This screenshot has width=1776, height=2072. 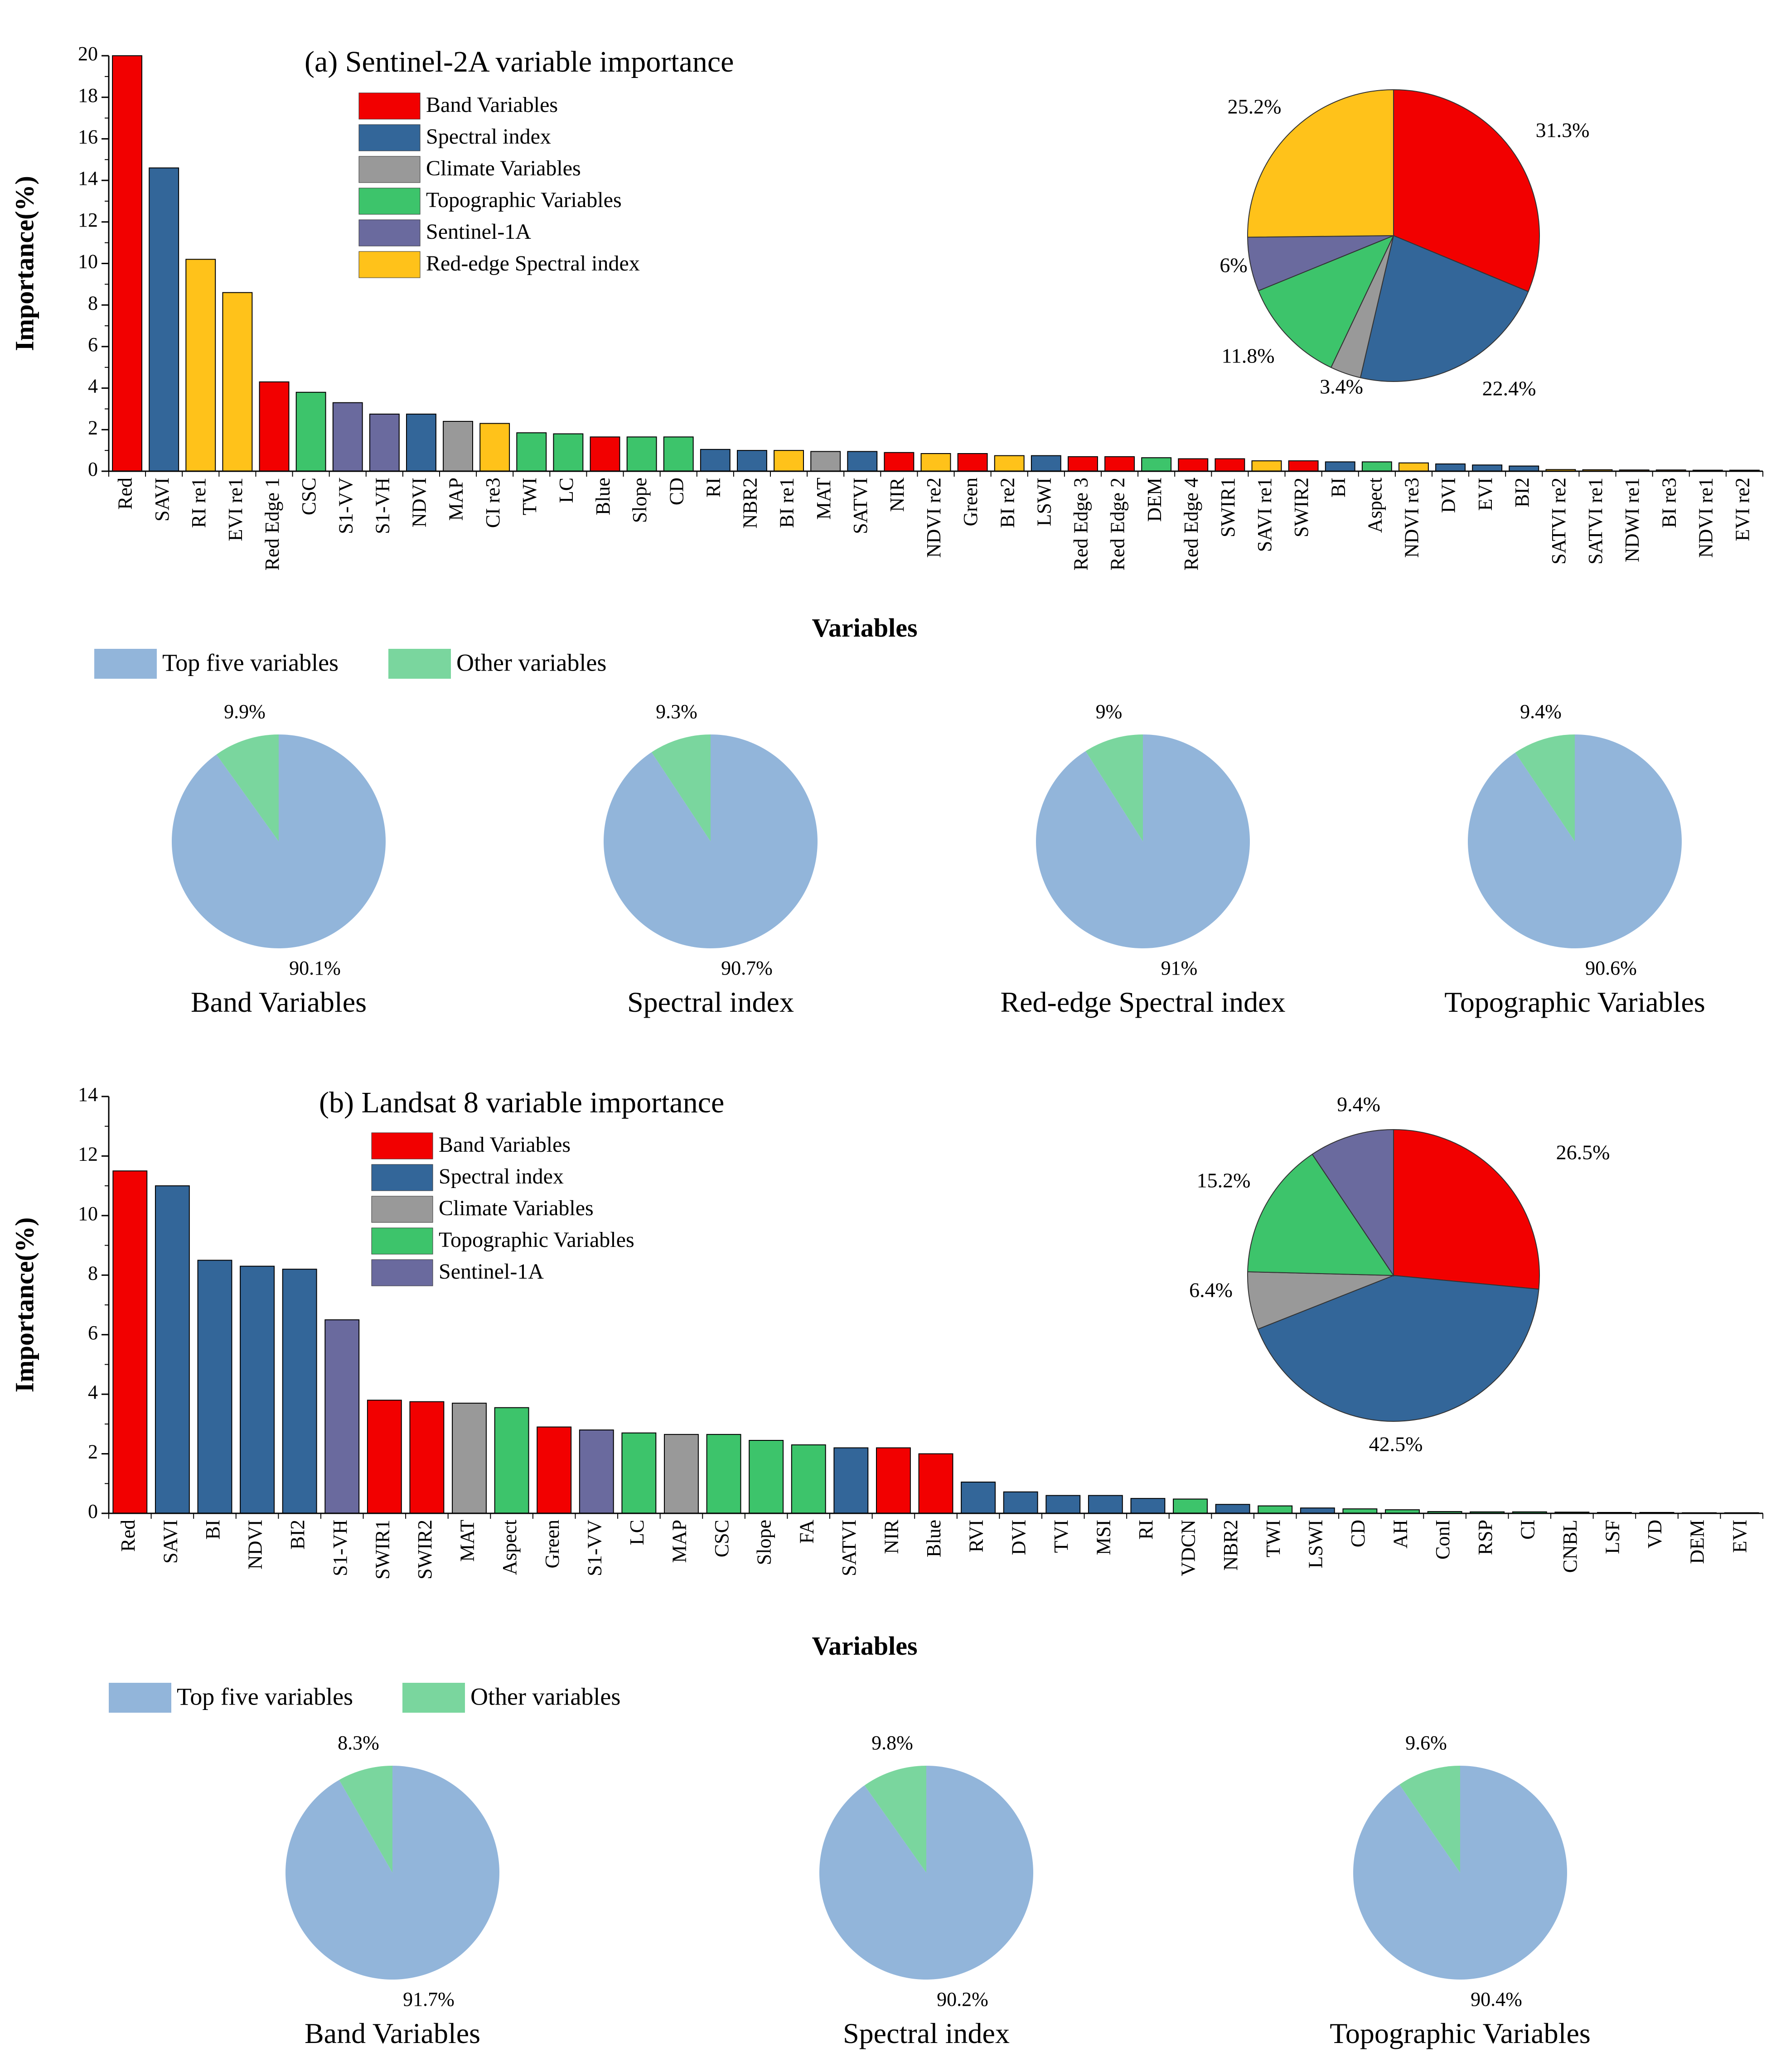 I want to click on pie-label-other-spectral-index: 9.8%, so click(x=892, y=1743).